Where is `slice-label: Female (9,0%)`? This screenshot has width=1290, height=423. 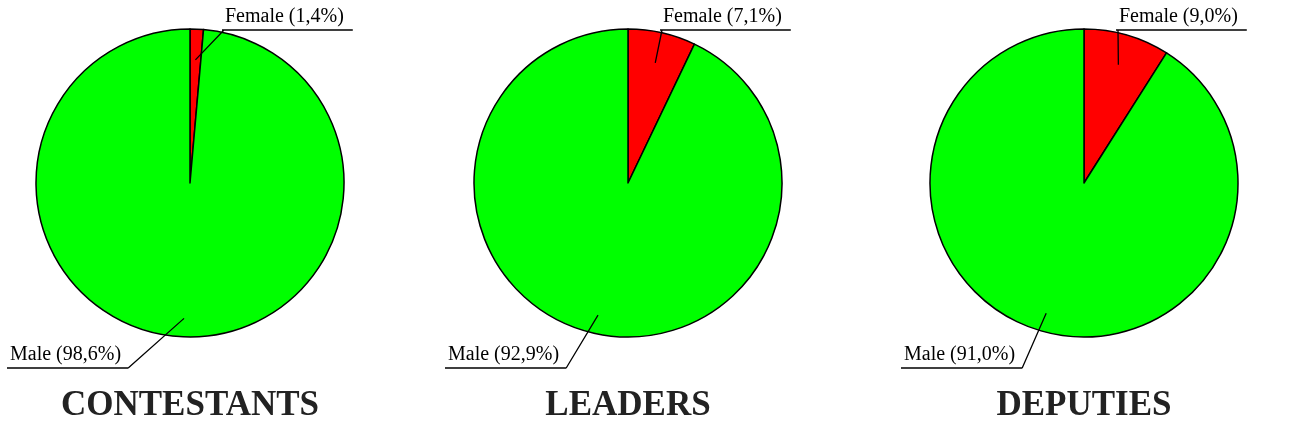 slice-label: Female (9,0%) is located at coordinates (1178, 15).